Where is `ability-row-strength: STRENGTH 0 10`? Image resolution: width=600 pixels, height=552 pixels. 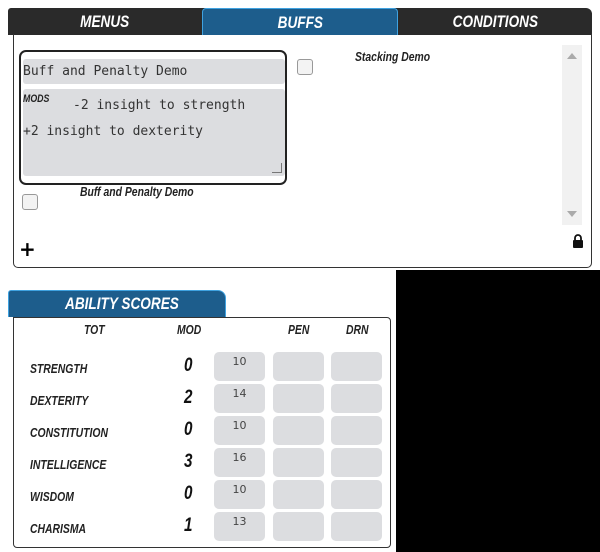 ability-row-strength: STRENGTH 0 10 is located at coordinates (202, 367).